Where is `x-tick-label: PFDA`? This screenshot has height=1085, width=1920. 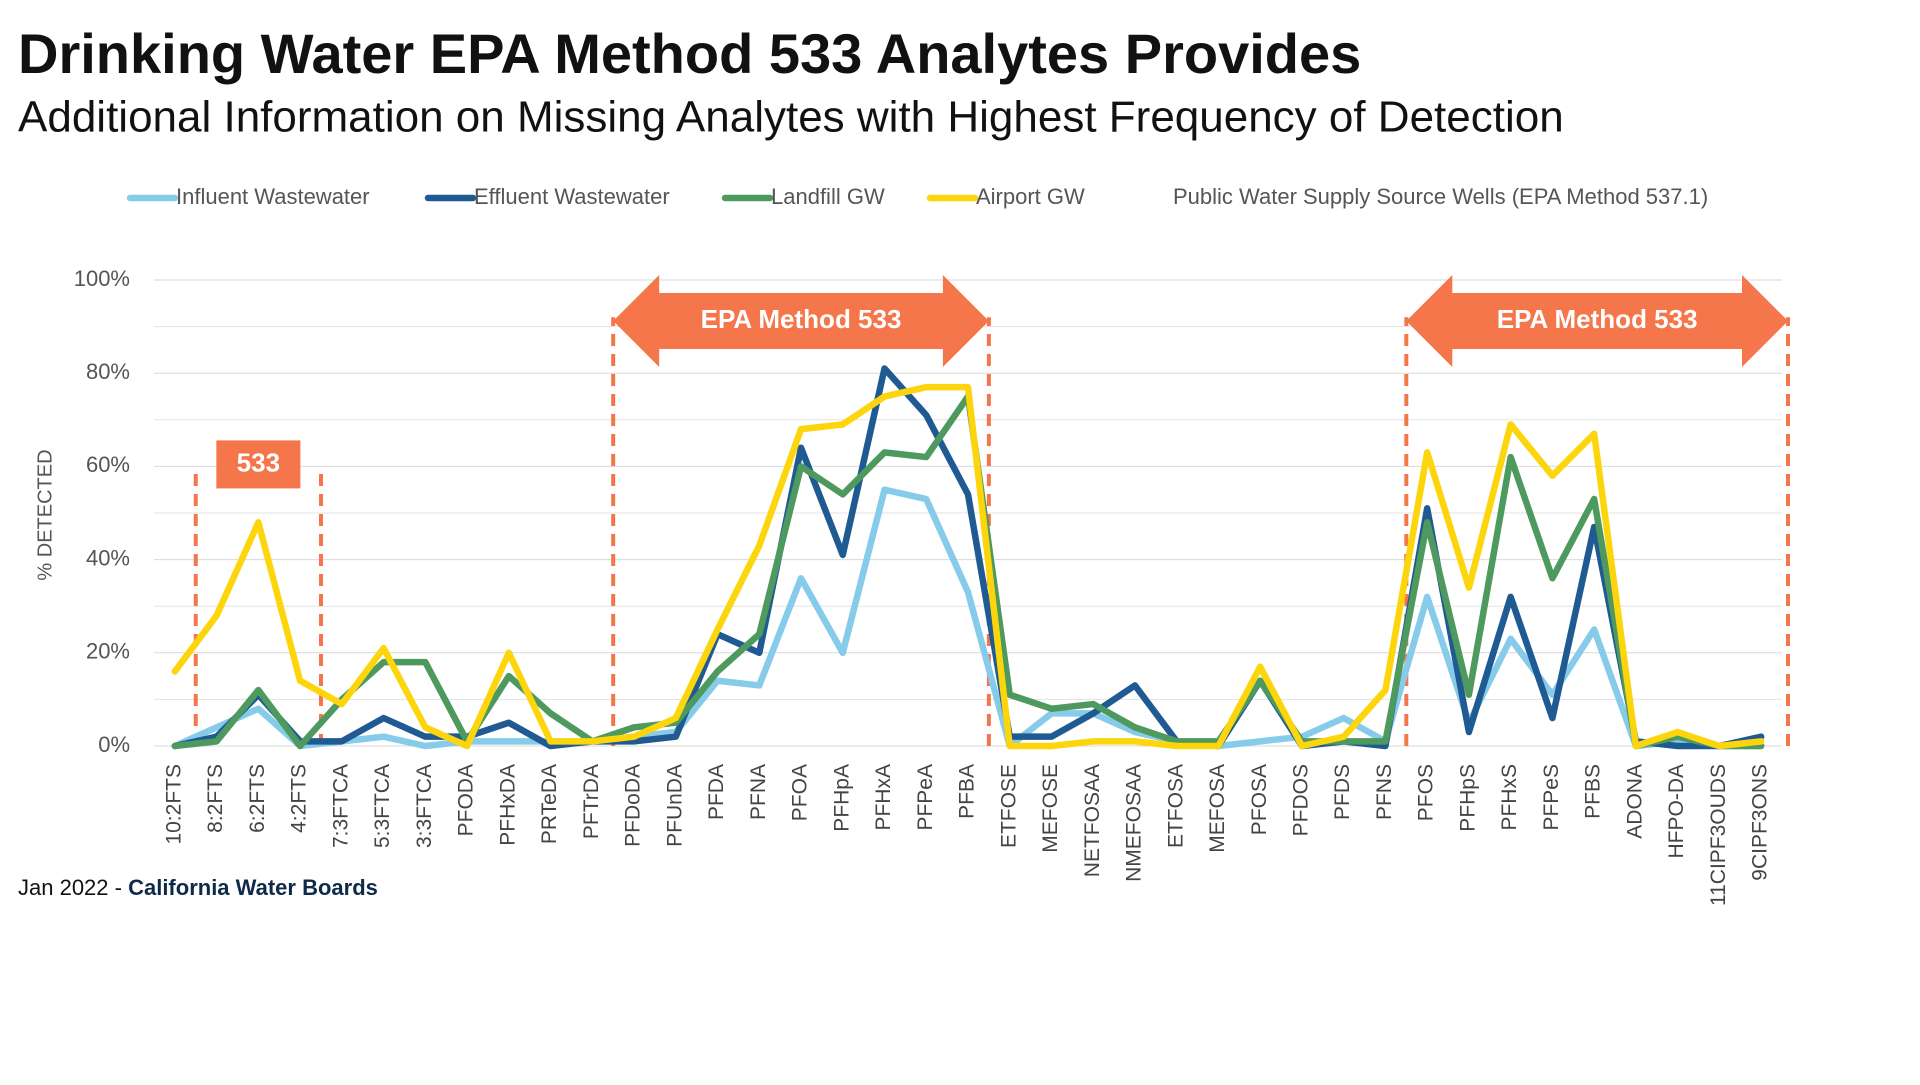
x-tick-label: PFDA is located at coordinates (716, 792).